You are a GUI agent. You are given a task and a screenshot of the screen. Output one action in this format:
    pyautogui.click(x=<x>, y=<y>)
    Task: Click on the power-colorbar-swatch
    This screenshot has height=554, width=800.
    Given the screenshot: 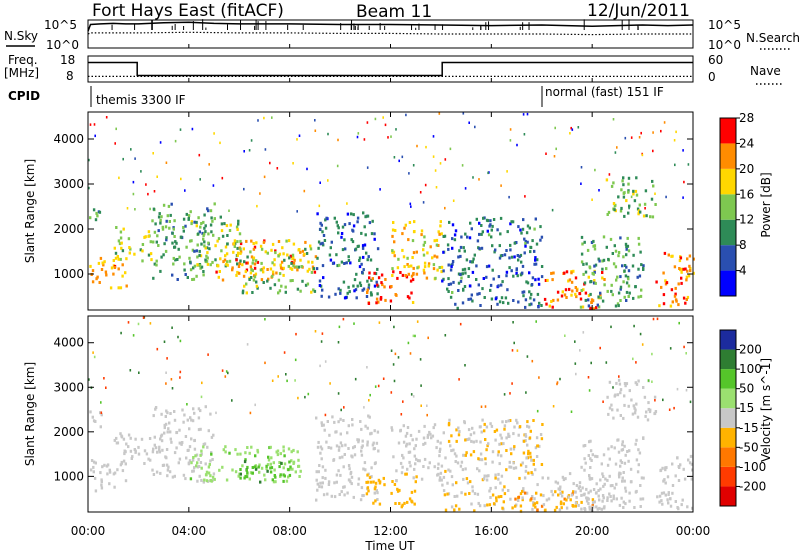 What is the action you would take?
    pyautogui.click(x=728, y=181)
    